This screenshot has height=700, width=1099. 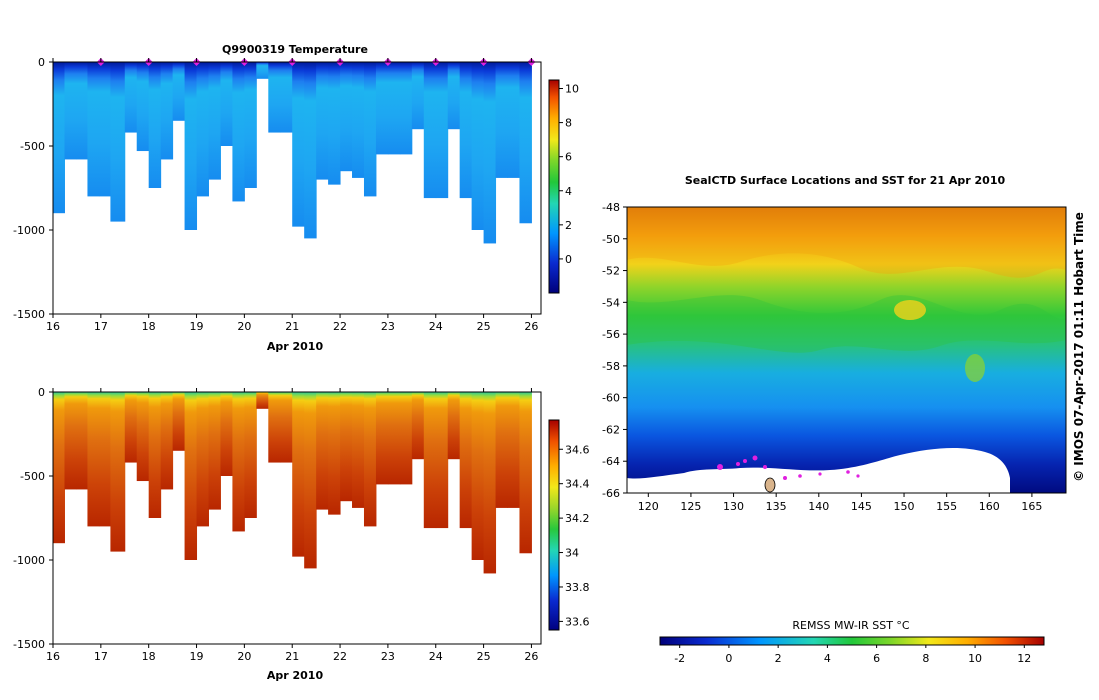 I want to click on y-tick-label: 0, so click(x=41, y=392).